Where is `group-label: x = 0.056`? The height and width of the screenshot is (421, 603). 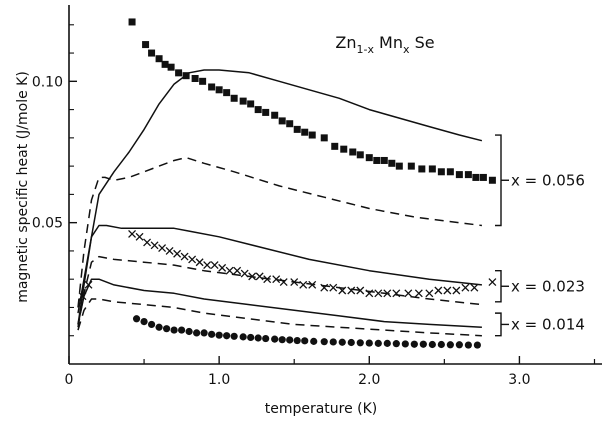
group-label: x = 0.056 is located at coordinates (548, 180).